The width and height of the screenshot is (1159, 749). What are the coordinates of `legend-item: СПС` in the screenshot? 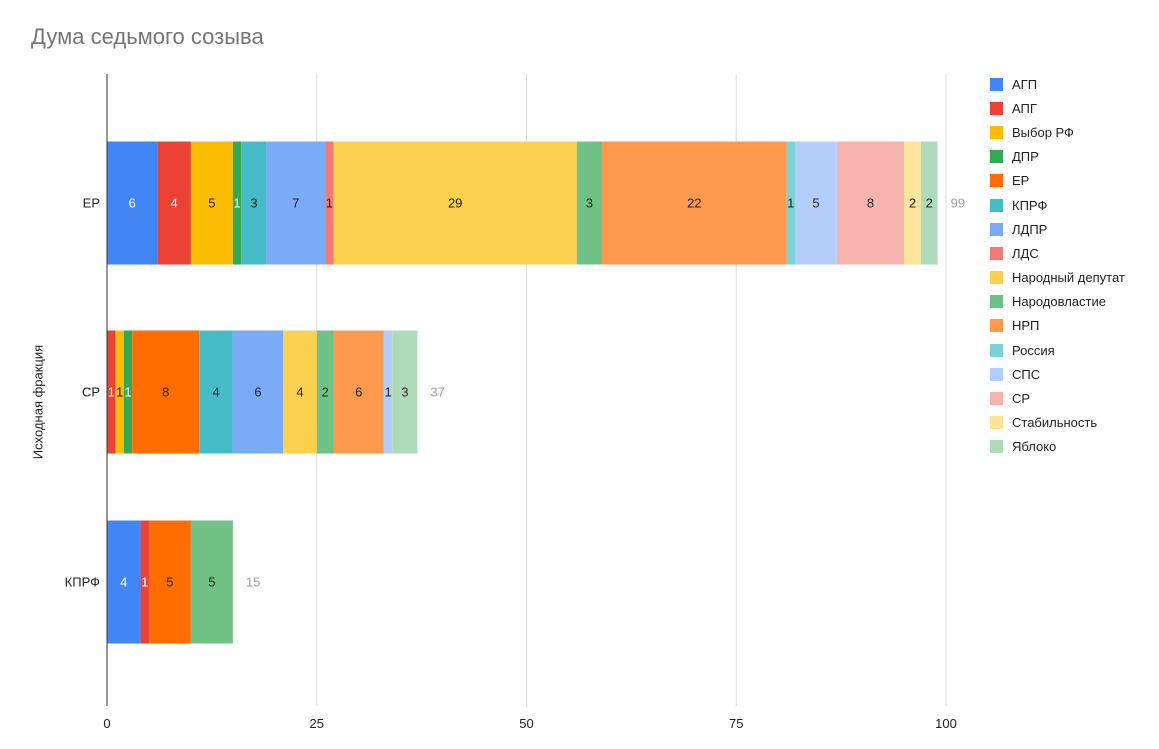 It's located at (1057, 374).